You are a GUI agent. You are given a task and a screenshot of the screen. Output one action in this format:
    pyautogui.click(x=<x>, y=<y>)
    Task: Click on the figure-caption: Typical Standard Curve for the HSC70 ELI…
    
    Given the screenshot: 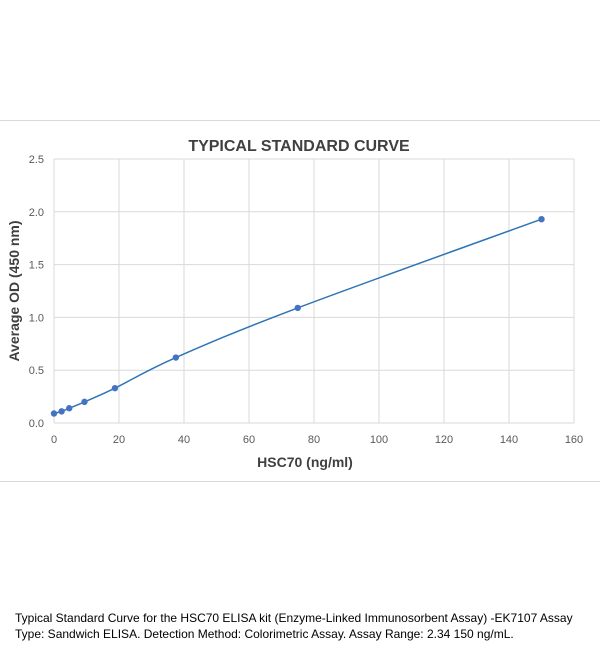 What is the action you would take?
    pyautogui.click(x=294, y=626)
    